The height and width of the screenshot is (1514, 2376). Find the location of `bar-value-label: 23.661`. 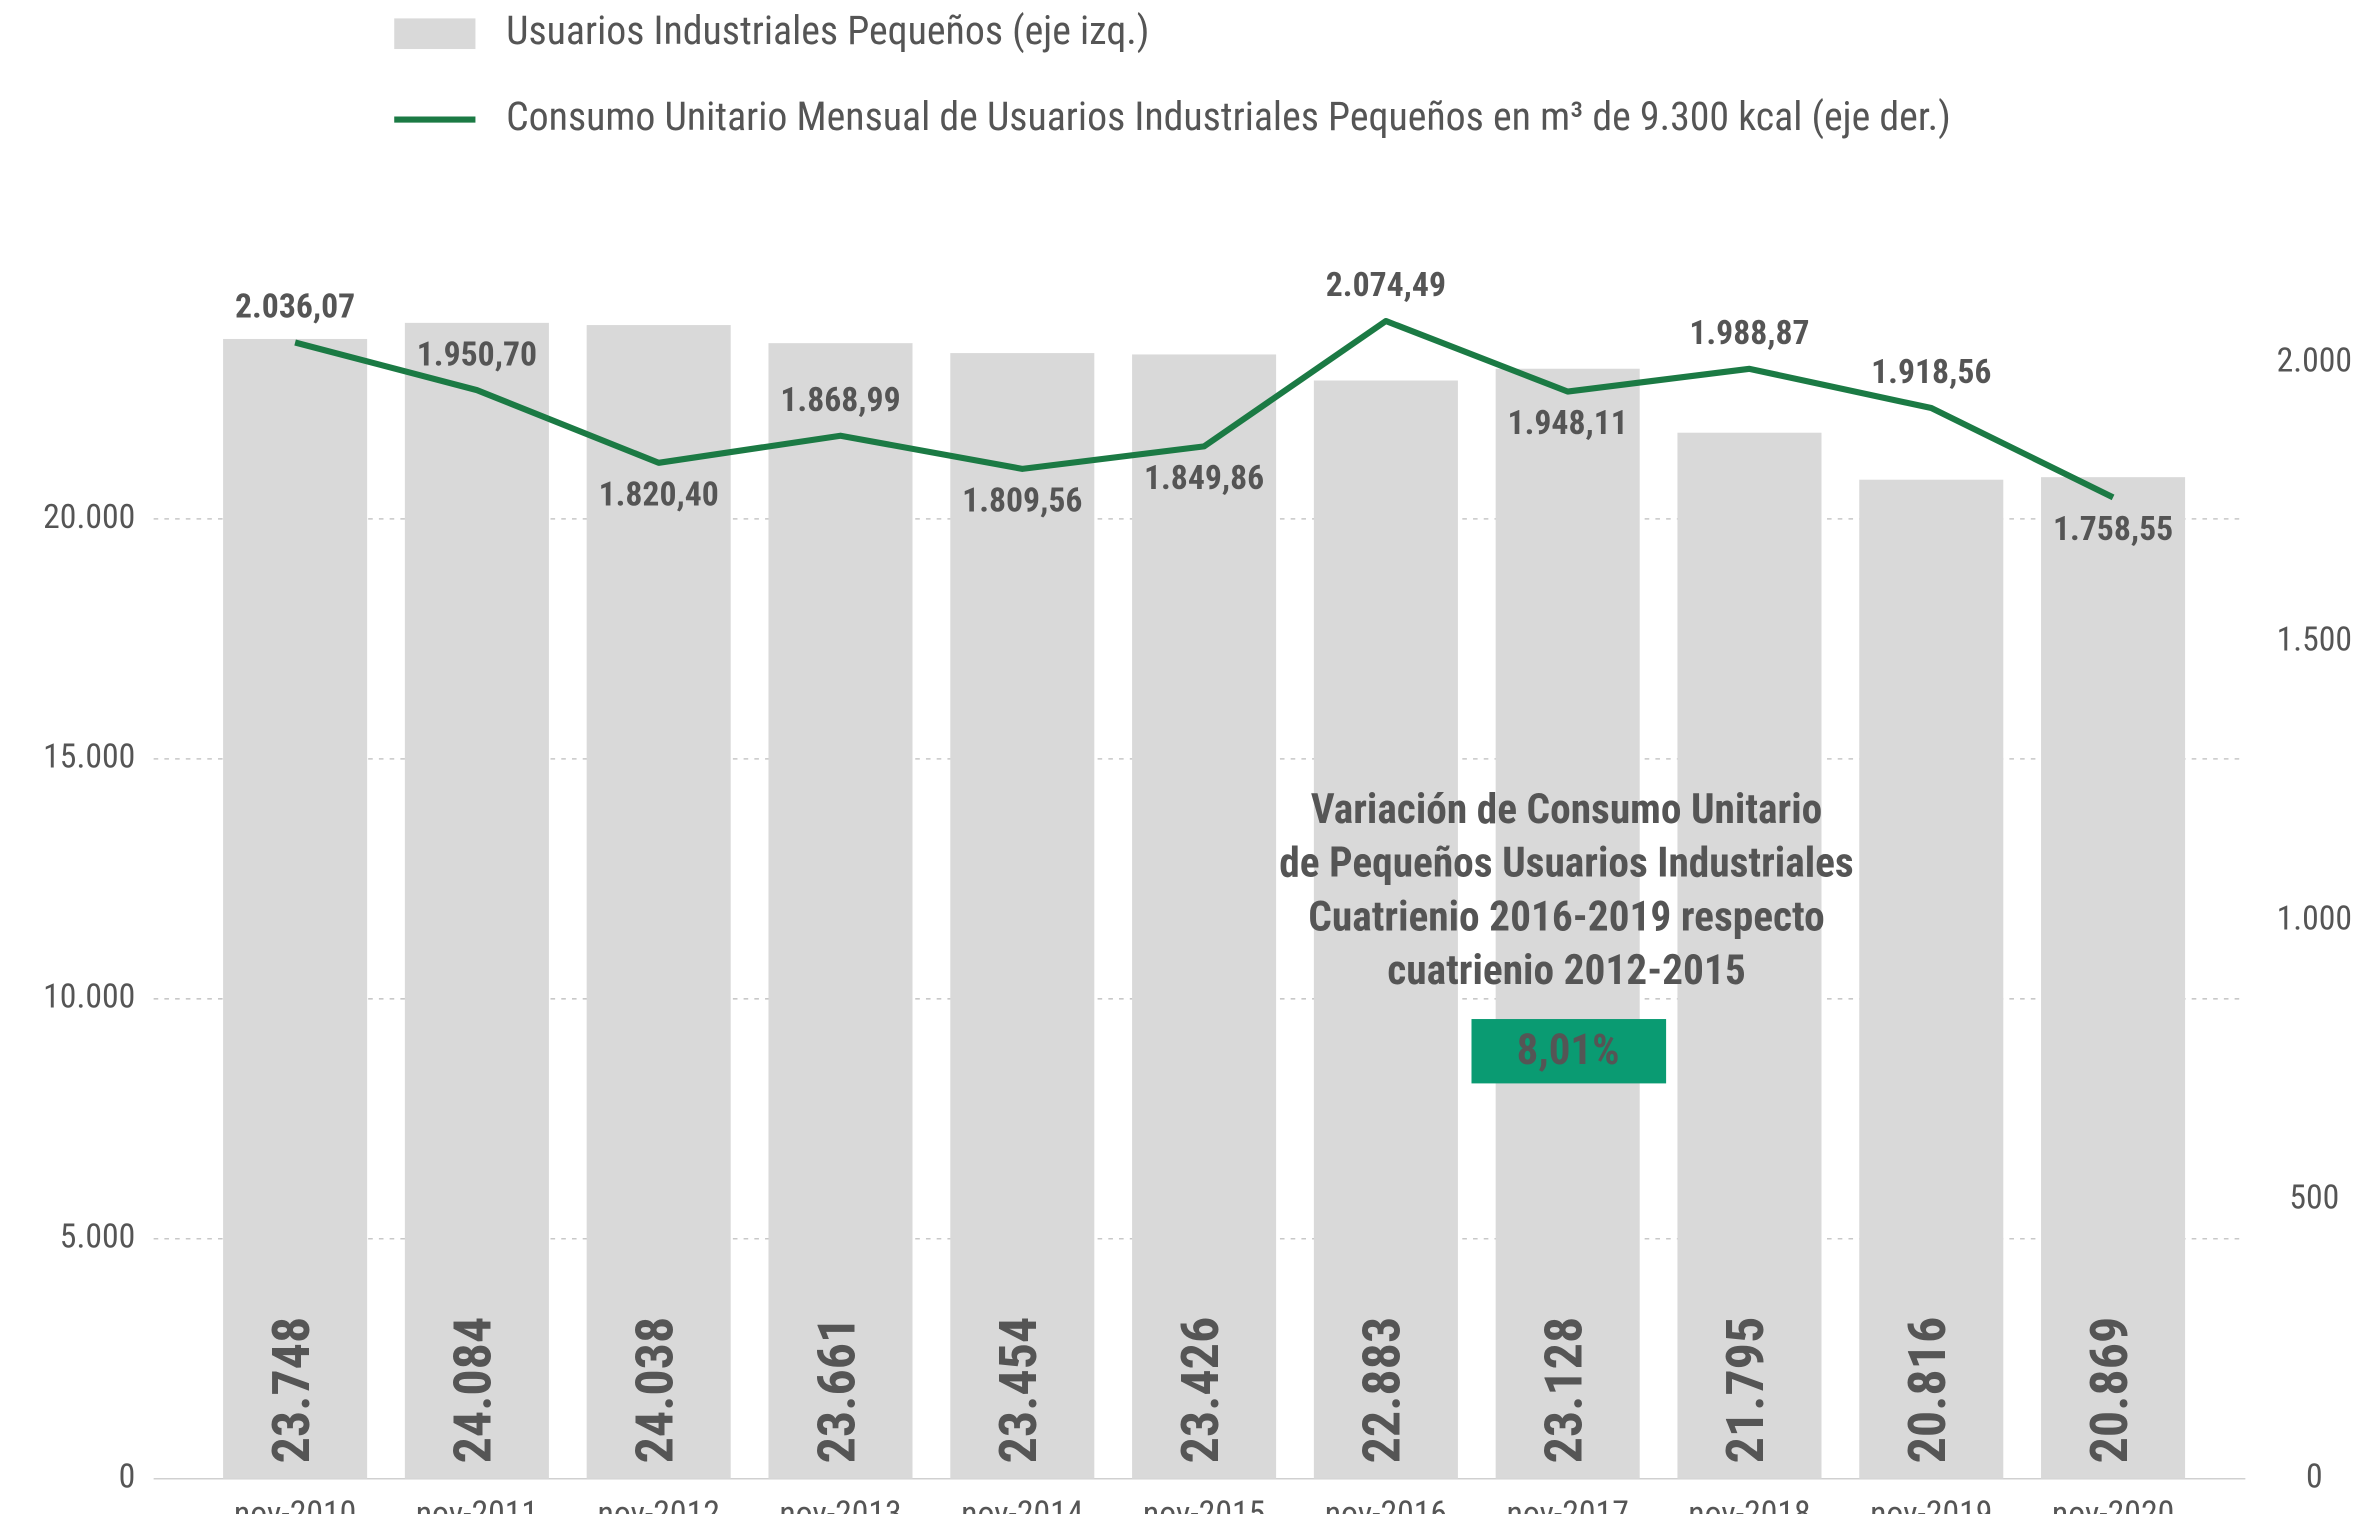

bar-value-label: 23.661 is located at coordinates (836, 1390).